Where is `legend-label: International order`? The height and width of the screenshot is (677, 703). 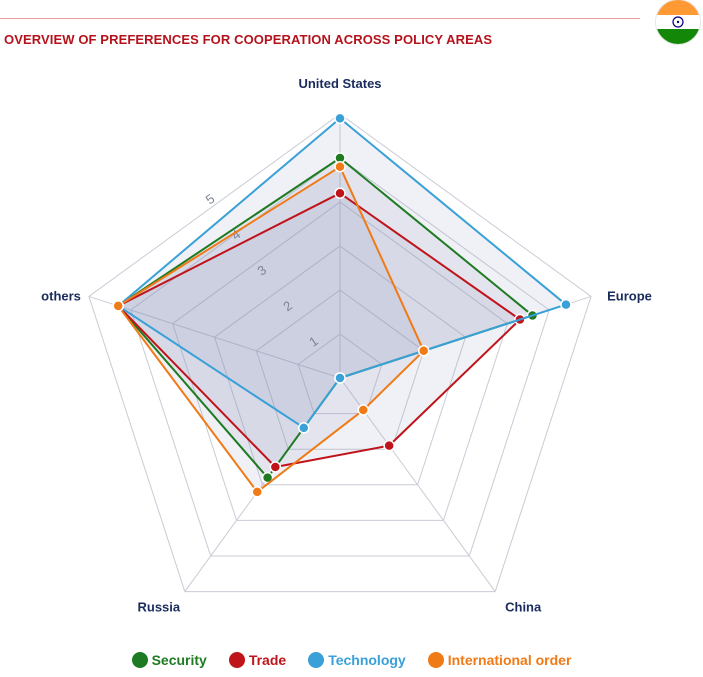
legend-label: International order is located at coordinates (509, 660).